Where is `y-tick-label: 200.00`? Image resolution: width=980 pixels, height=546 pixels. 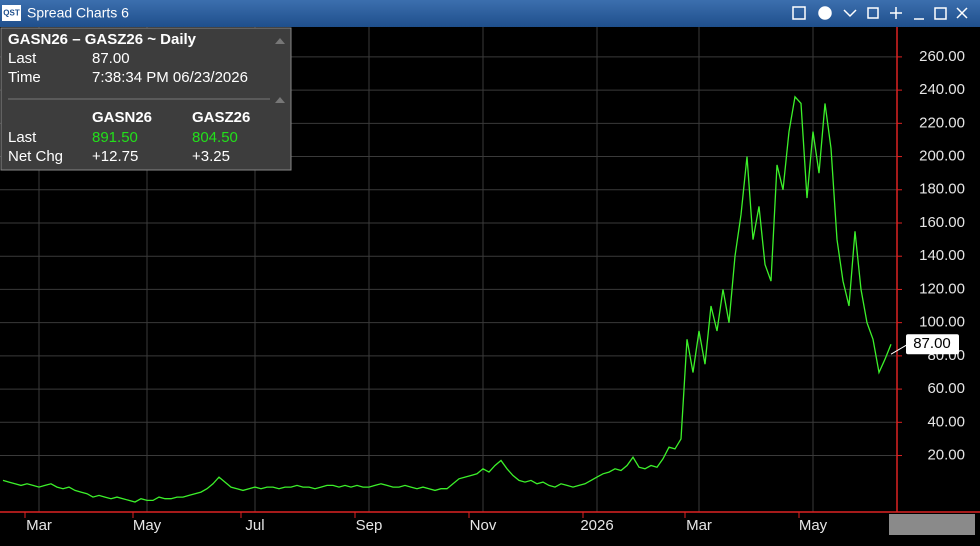
y-tick-label: 200.00 is located at coordinates (942, 156).